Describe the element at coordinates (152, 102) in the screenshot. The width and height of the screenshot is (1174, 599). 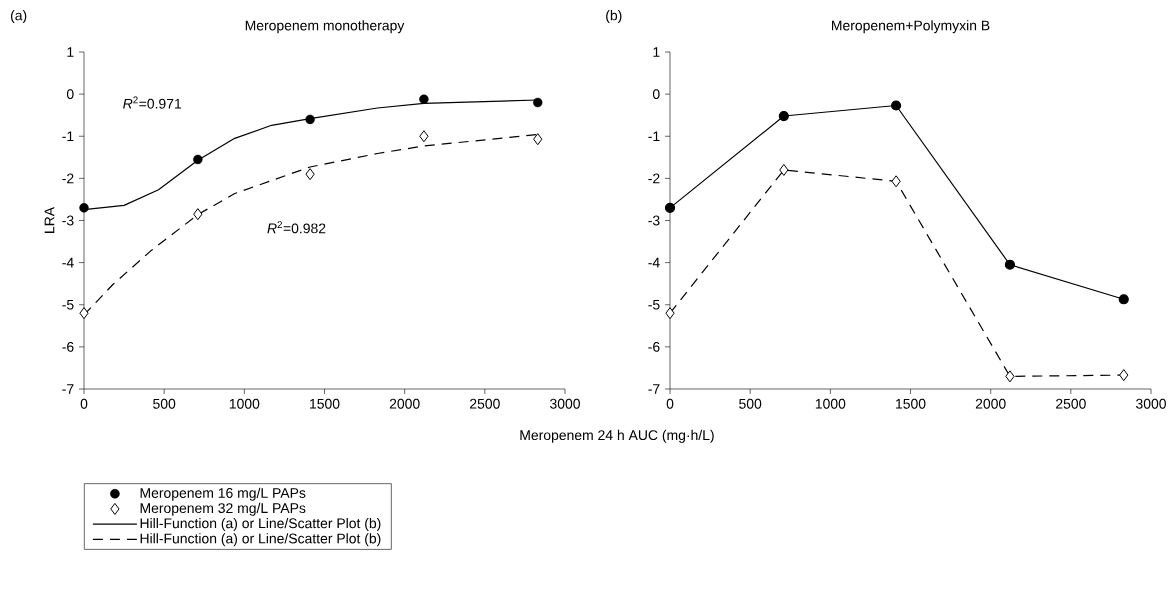
I see `annotation: R$^{2}$=0.971` at that location.